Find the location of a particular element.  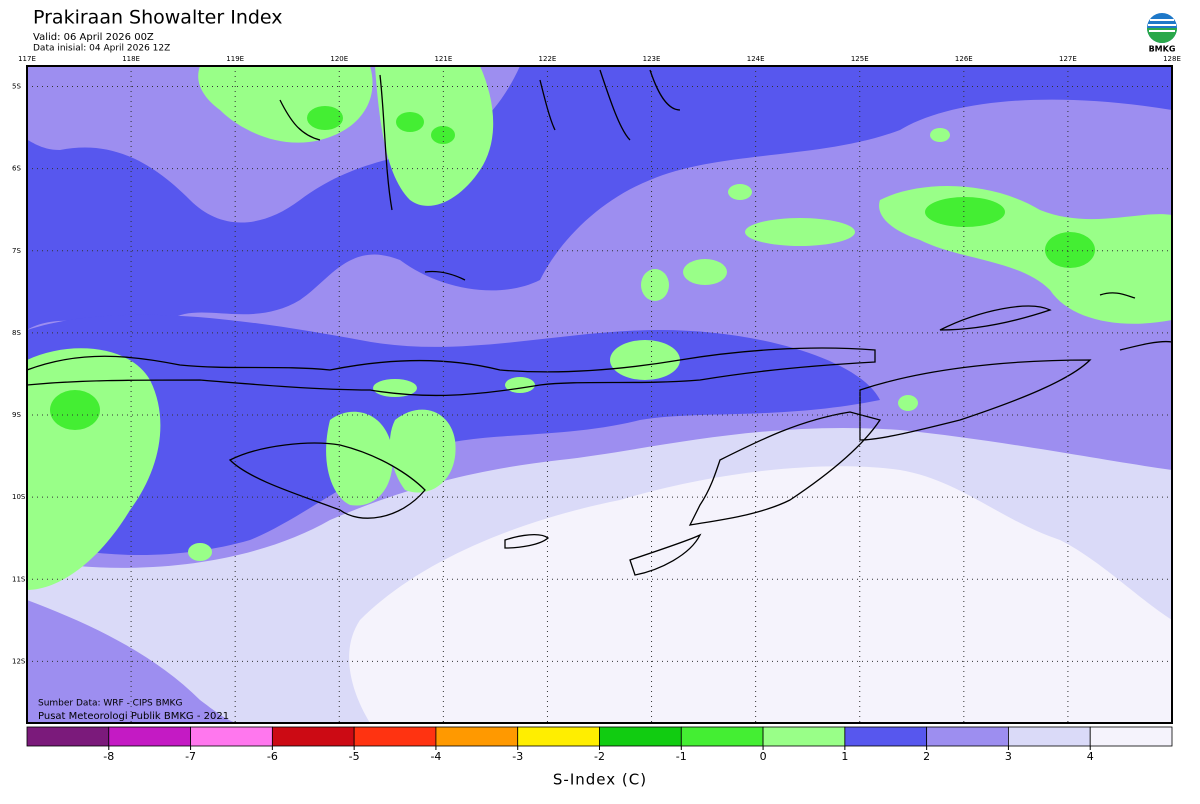

colorbar-tick-label: -3 is located at coordinates (517, 756).